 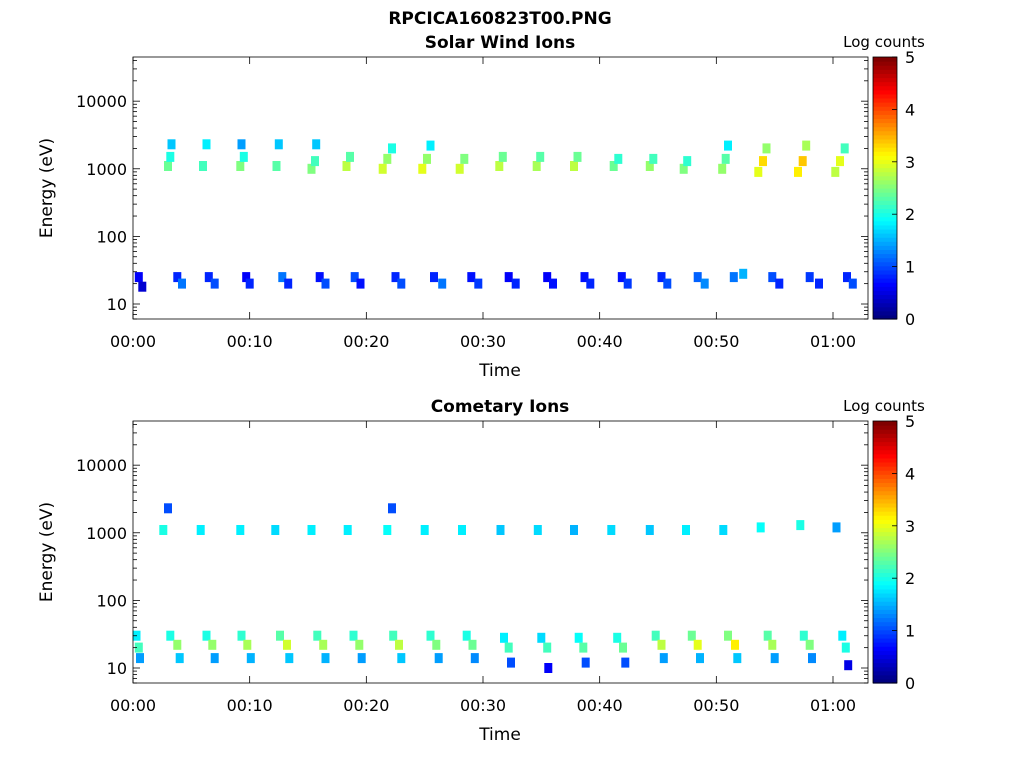 I want to click on x-tick-label: 00:00, so click(x=133, y=705).